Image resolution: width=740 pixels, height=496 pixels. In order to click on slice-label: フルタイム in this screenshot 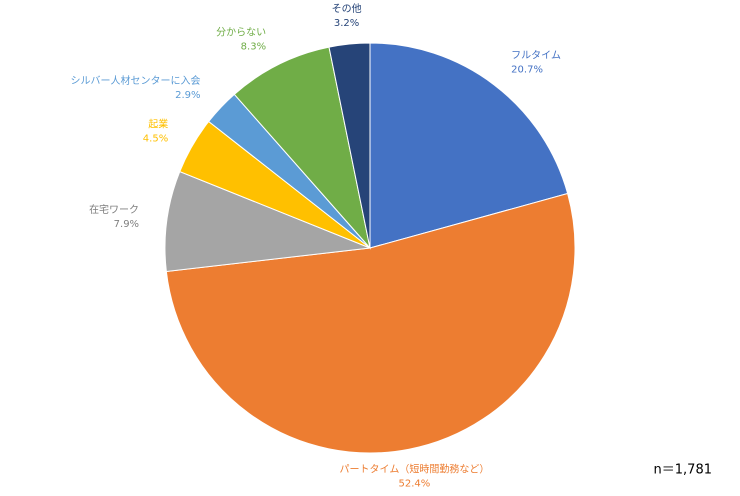, I will do `click(536, 56)`.